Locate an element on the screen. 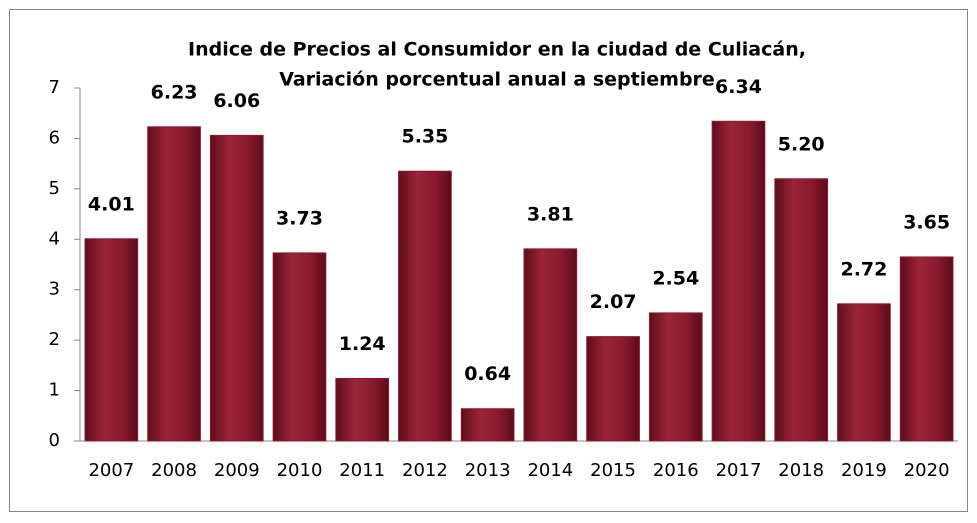  x-tick-label: 2018 is located at coordinates (801, 470).